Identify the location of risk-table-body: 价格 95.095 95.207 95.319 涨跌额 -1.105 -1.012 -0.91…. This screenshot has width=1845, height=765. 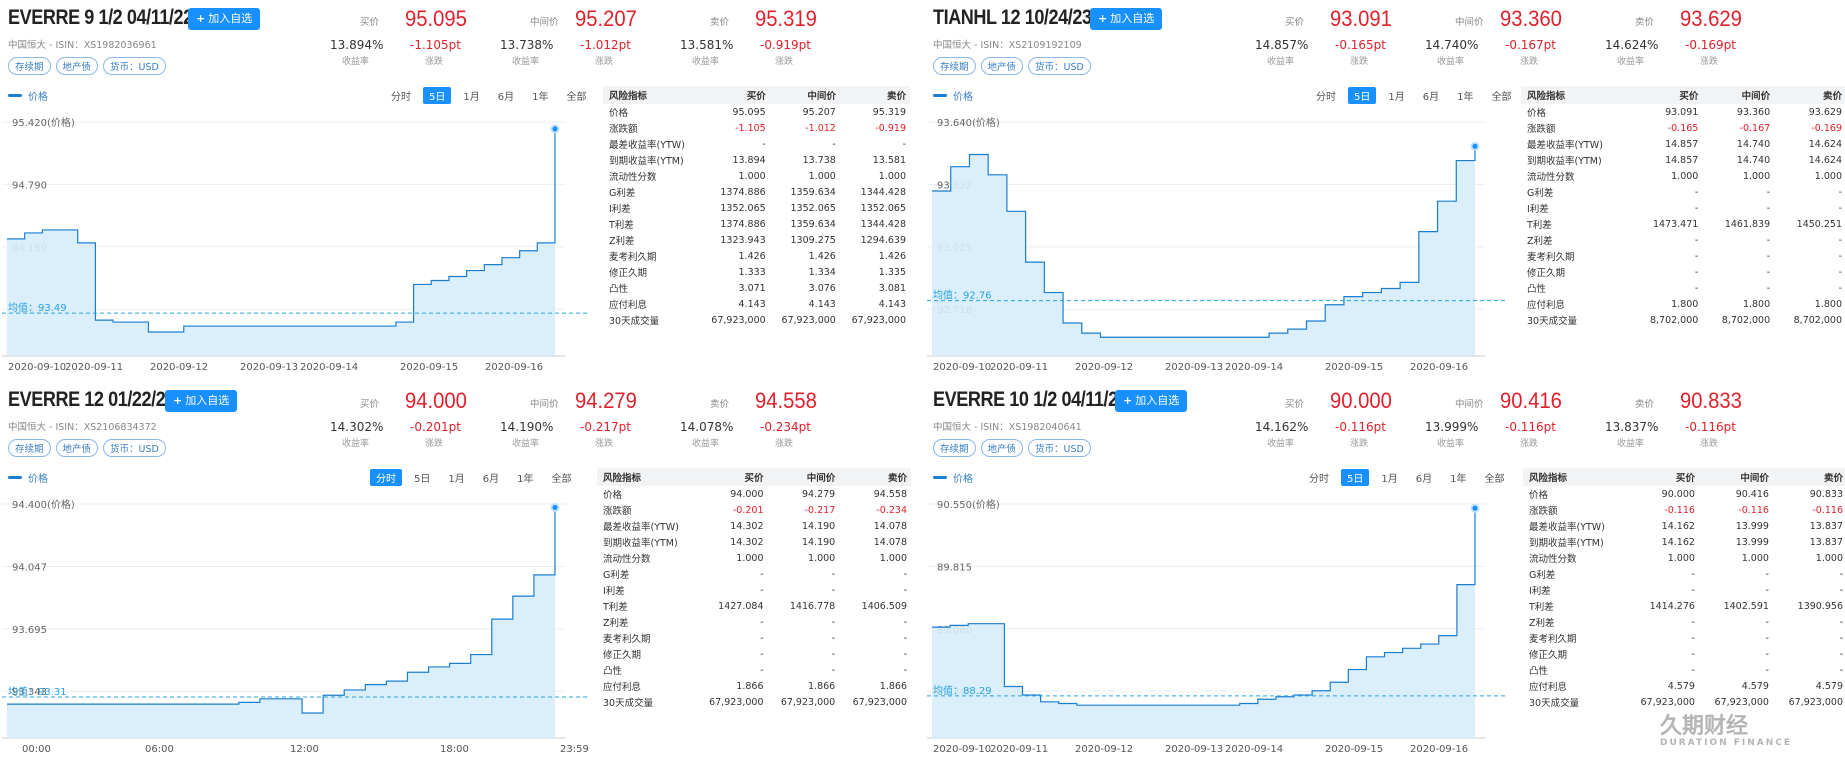
(756, 216).